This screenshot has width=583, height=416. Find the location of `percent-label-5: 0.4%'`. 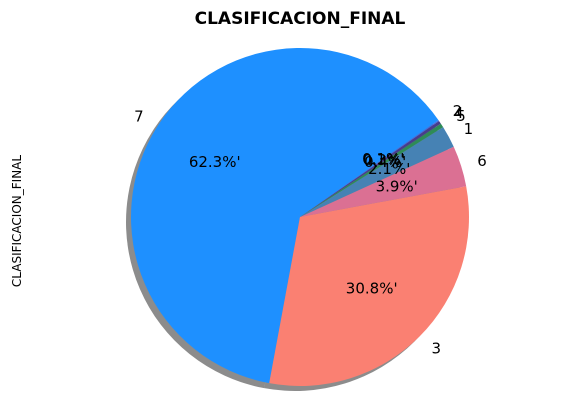

percent-label-5: 0.4%' is located at coordinates (385, 162).